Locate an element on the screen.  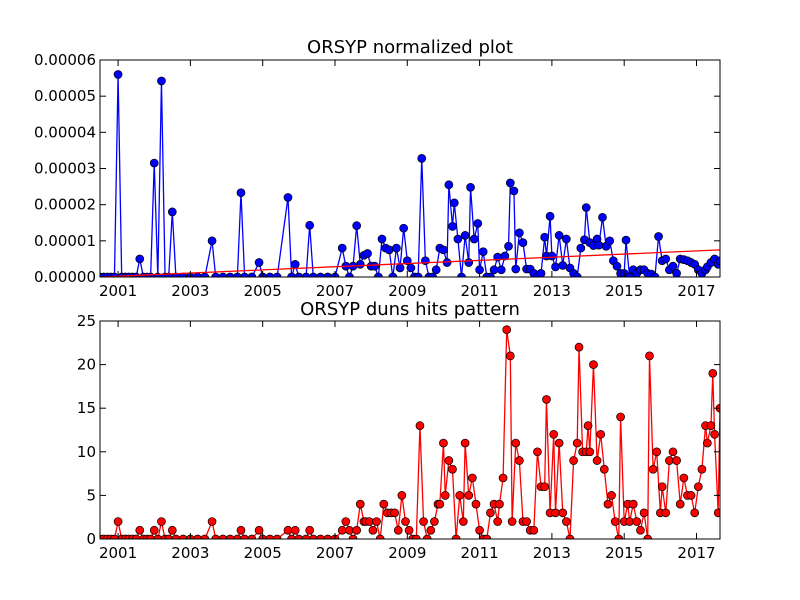
top-chart-ytick-label: 0.00006 is located at coordinates (65, 60).